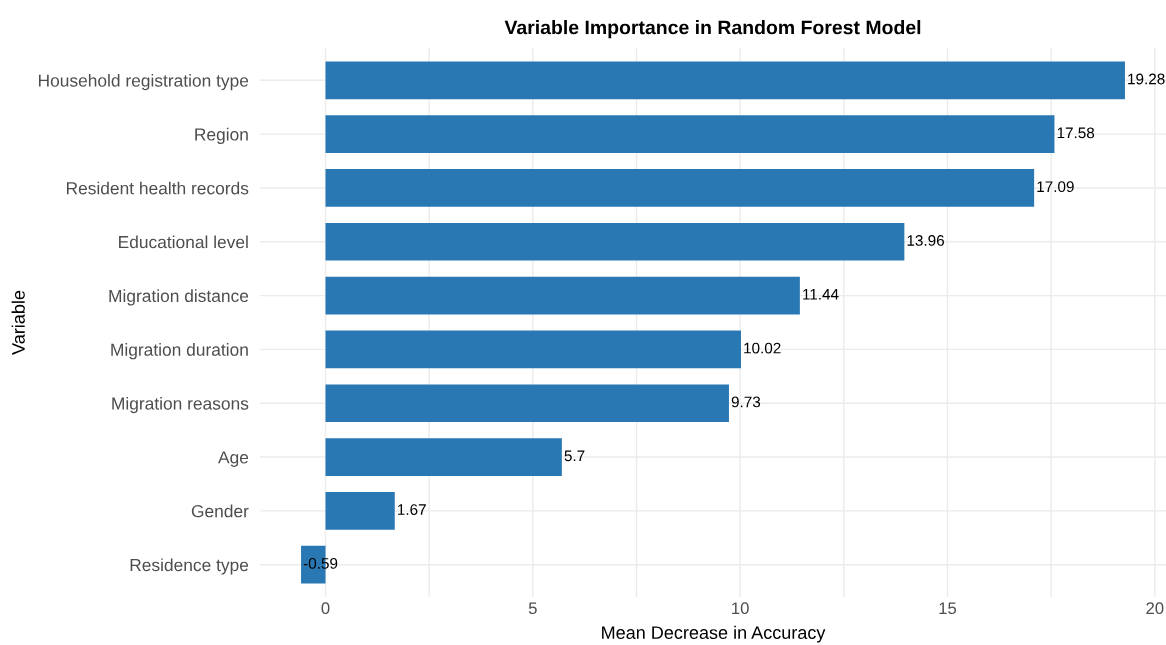  Describe the element at coordinates (221, 136) in the screenshot. I see `y-tick-label: Region` at that location.